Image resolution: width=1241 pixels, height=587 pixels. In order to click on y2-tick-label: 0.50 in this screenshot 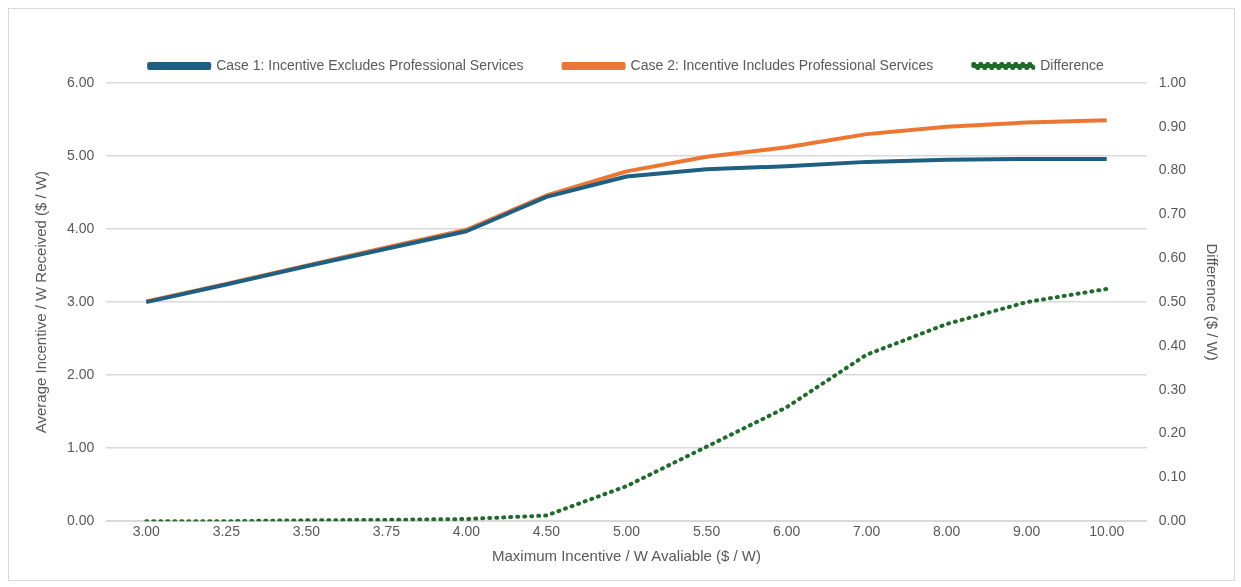, I will do `click(1172, 300)`.